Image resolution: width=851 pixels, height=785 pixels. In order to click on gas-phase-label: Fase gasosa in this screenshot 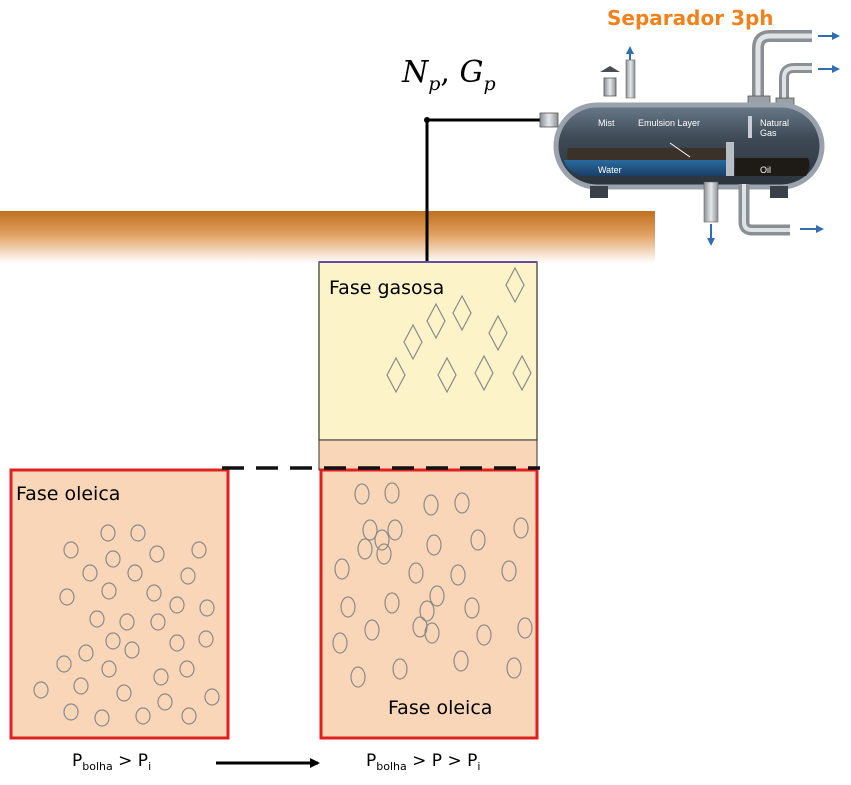, I will do `click(386, 288)`.